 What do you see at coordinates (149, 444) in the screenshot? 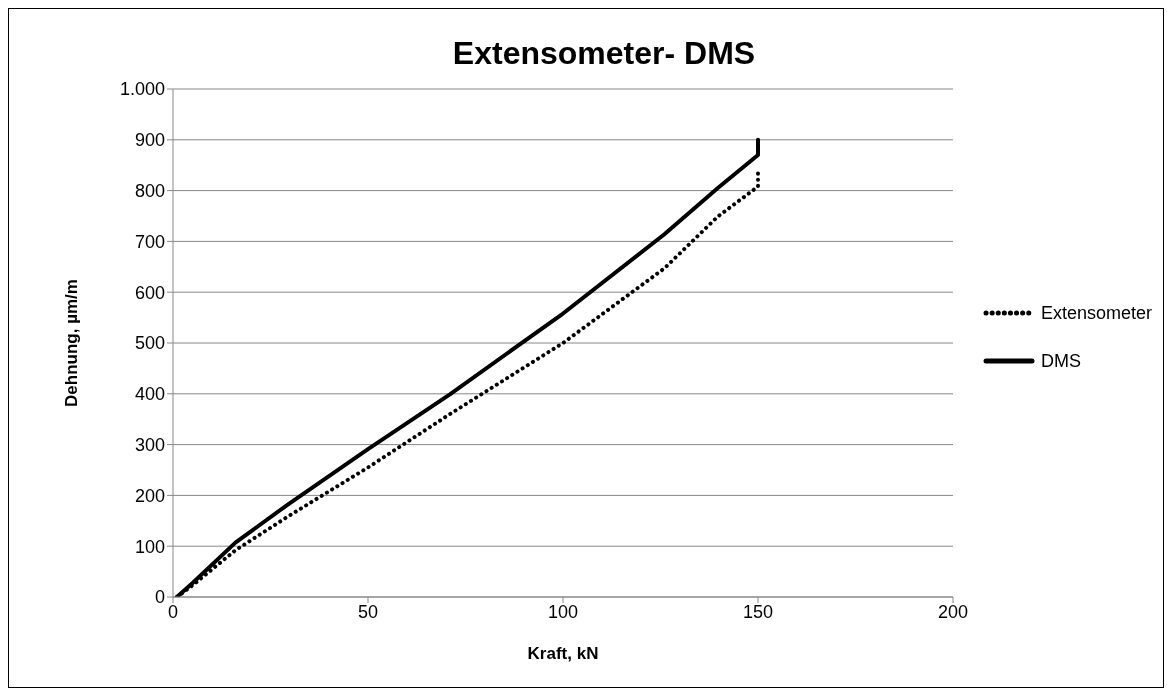
I see `y-tick-label: 300` at bounding box center [149, 444].